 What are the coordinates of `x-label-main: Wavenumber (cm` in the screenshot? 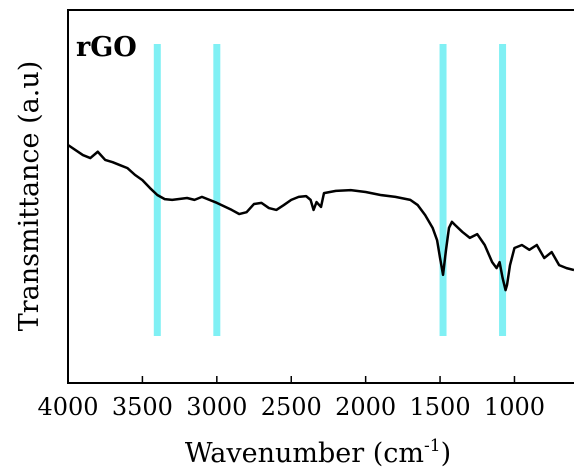 It's located at (304, 453).